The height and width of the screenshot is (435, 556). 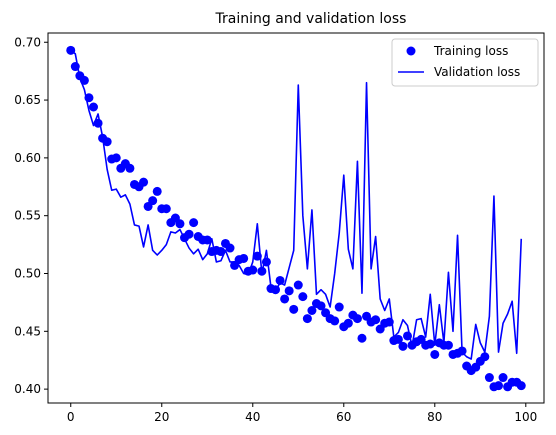 What do you see at coordinates (343, 417) in the screenshot?
I see `x-tick-label: 60` at bounding box center [343, 417].